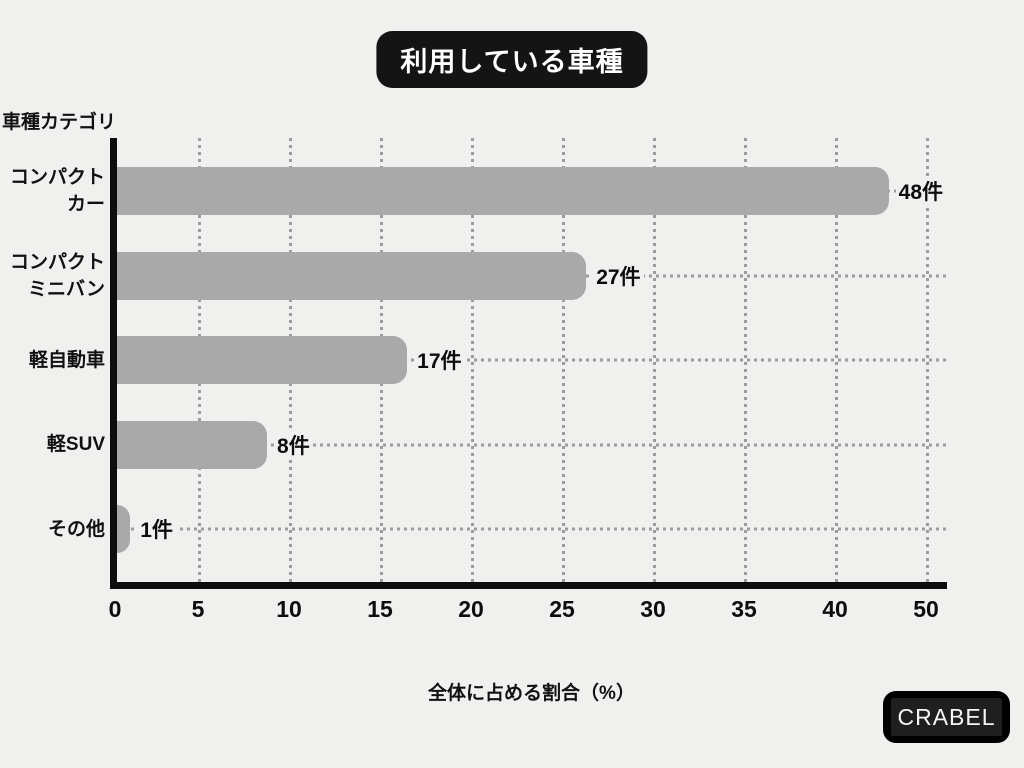  I want to click on x-tick-35: 35, so click(744, 609).